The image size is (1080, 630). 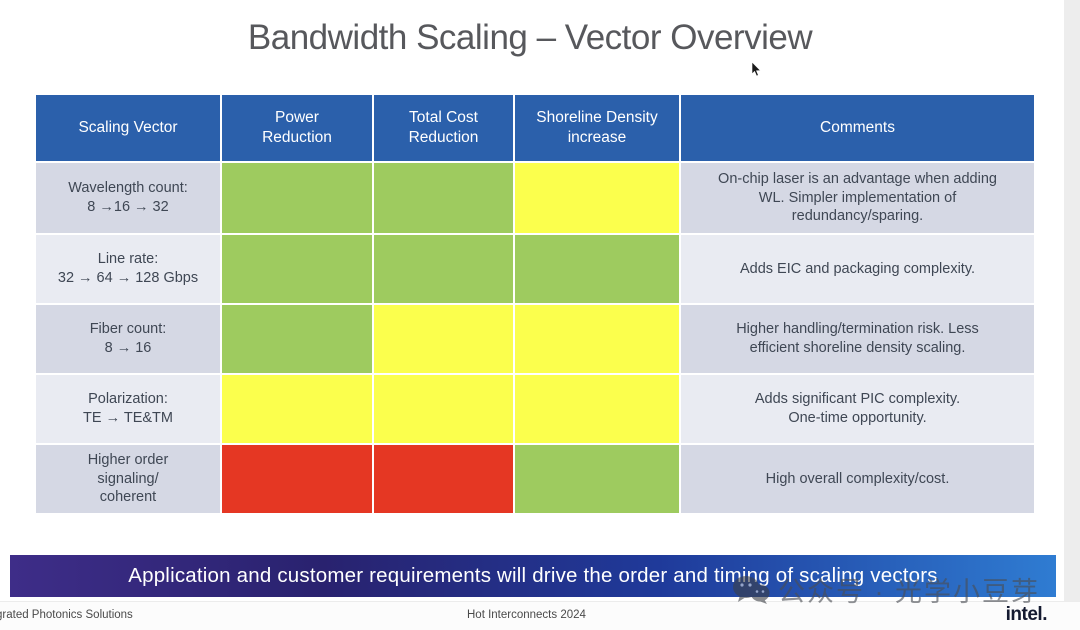 I want to click on rating-cell-linerate-cost, so click(x=443, y=269).